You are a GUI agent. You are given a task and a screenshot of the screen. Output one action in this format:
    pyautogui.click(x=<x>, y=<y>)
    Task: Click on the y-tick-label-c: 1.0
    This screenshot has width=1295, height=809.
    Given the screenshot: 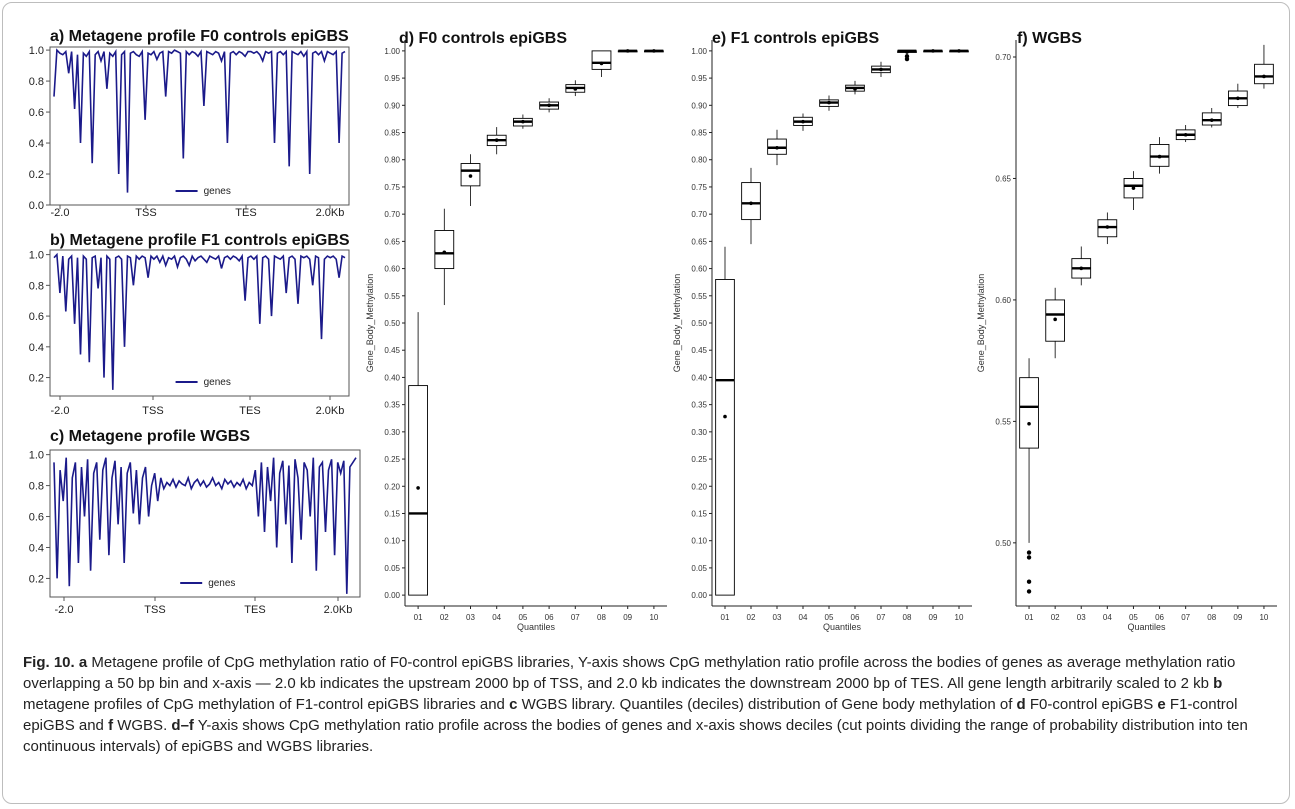 What is the action you would take?
    pyautogui.click(x=36, y=456)
    